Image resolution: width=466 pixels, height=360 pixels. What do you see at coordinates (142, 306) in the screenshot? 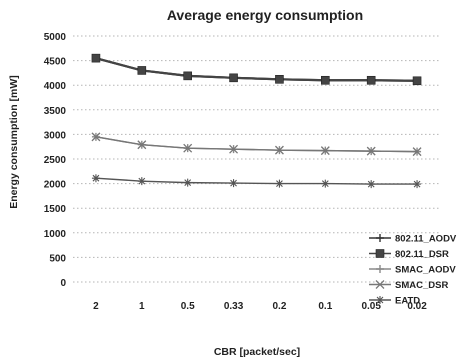
I see `x-tick-label: 1` at bounding box center [142, 306].